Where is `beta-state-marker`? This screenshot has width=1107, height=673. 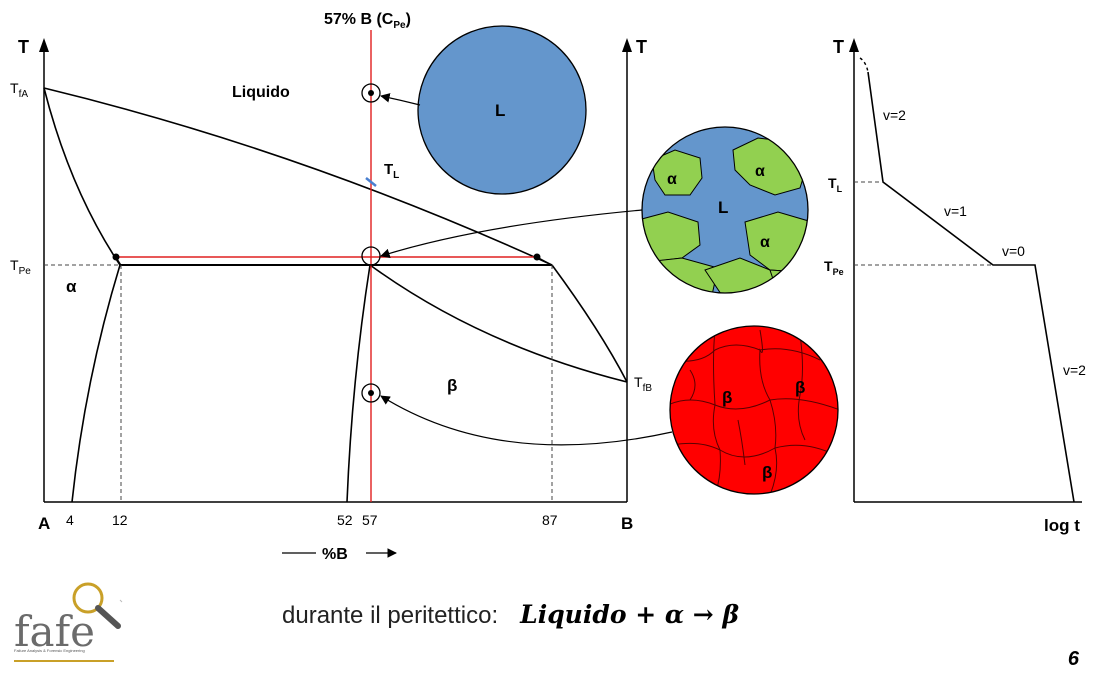 beta-state-marker is located at coordinates (371, 393).